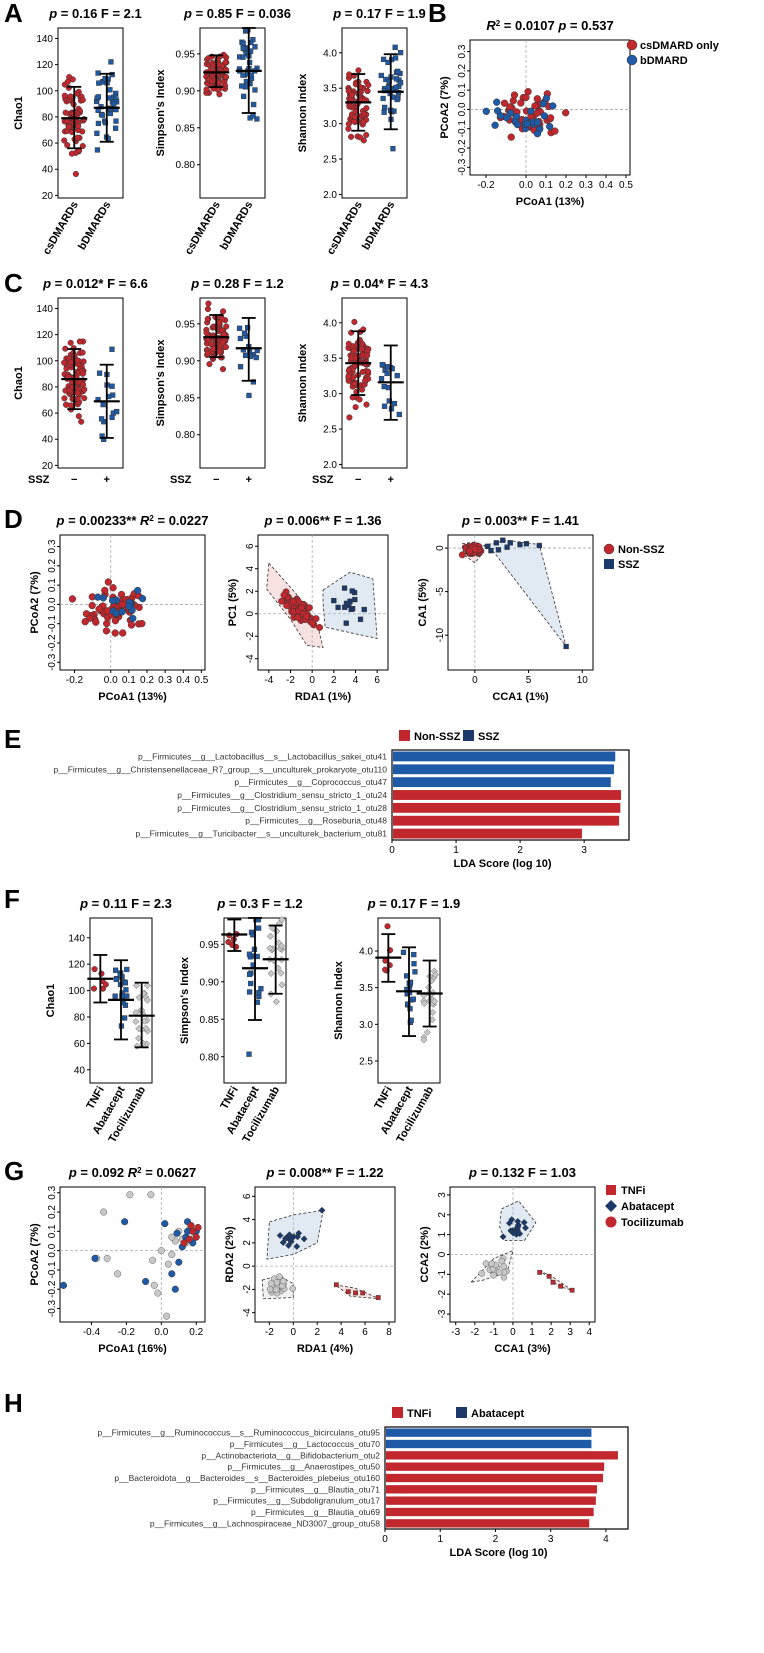 The height and width of the screenshot is (1653, 764). What do you see at coordinates (325, 1349) in the screenshot?
I see `x-axis-label: RDA1 (4%)` at bounding box center [325, 1349].